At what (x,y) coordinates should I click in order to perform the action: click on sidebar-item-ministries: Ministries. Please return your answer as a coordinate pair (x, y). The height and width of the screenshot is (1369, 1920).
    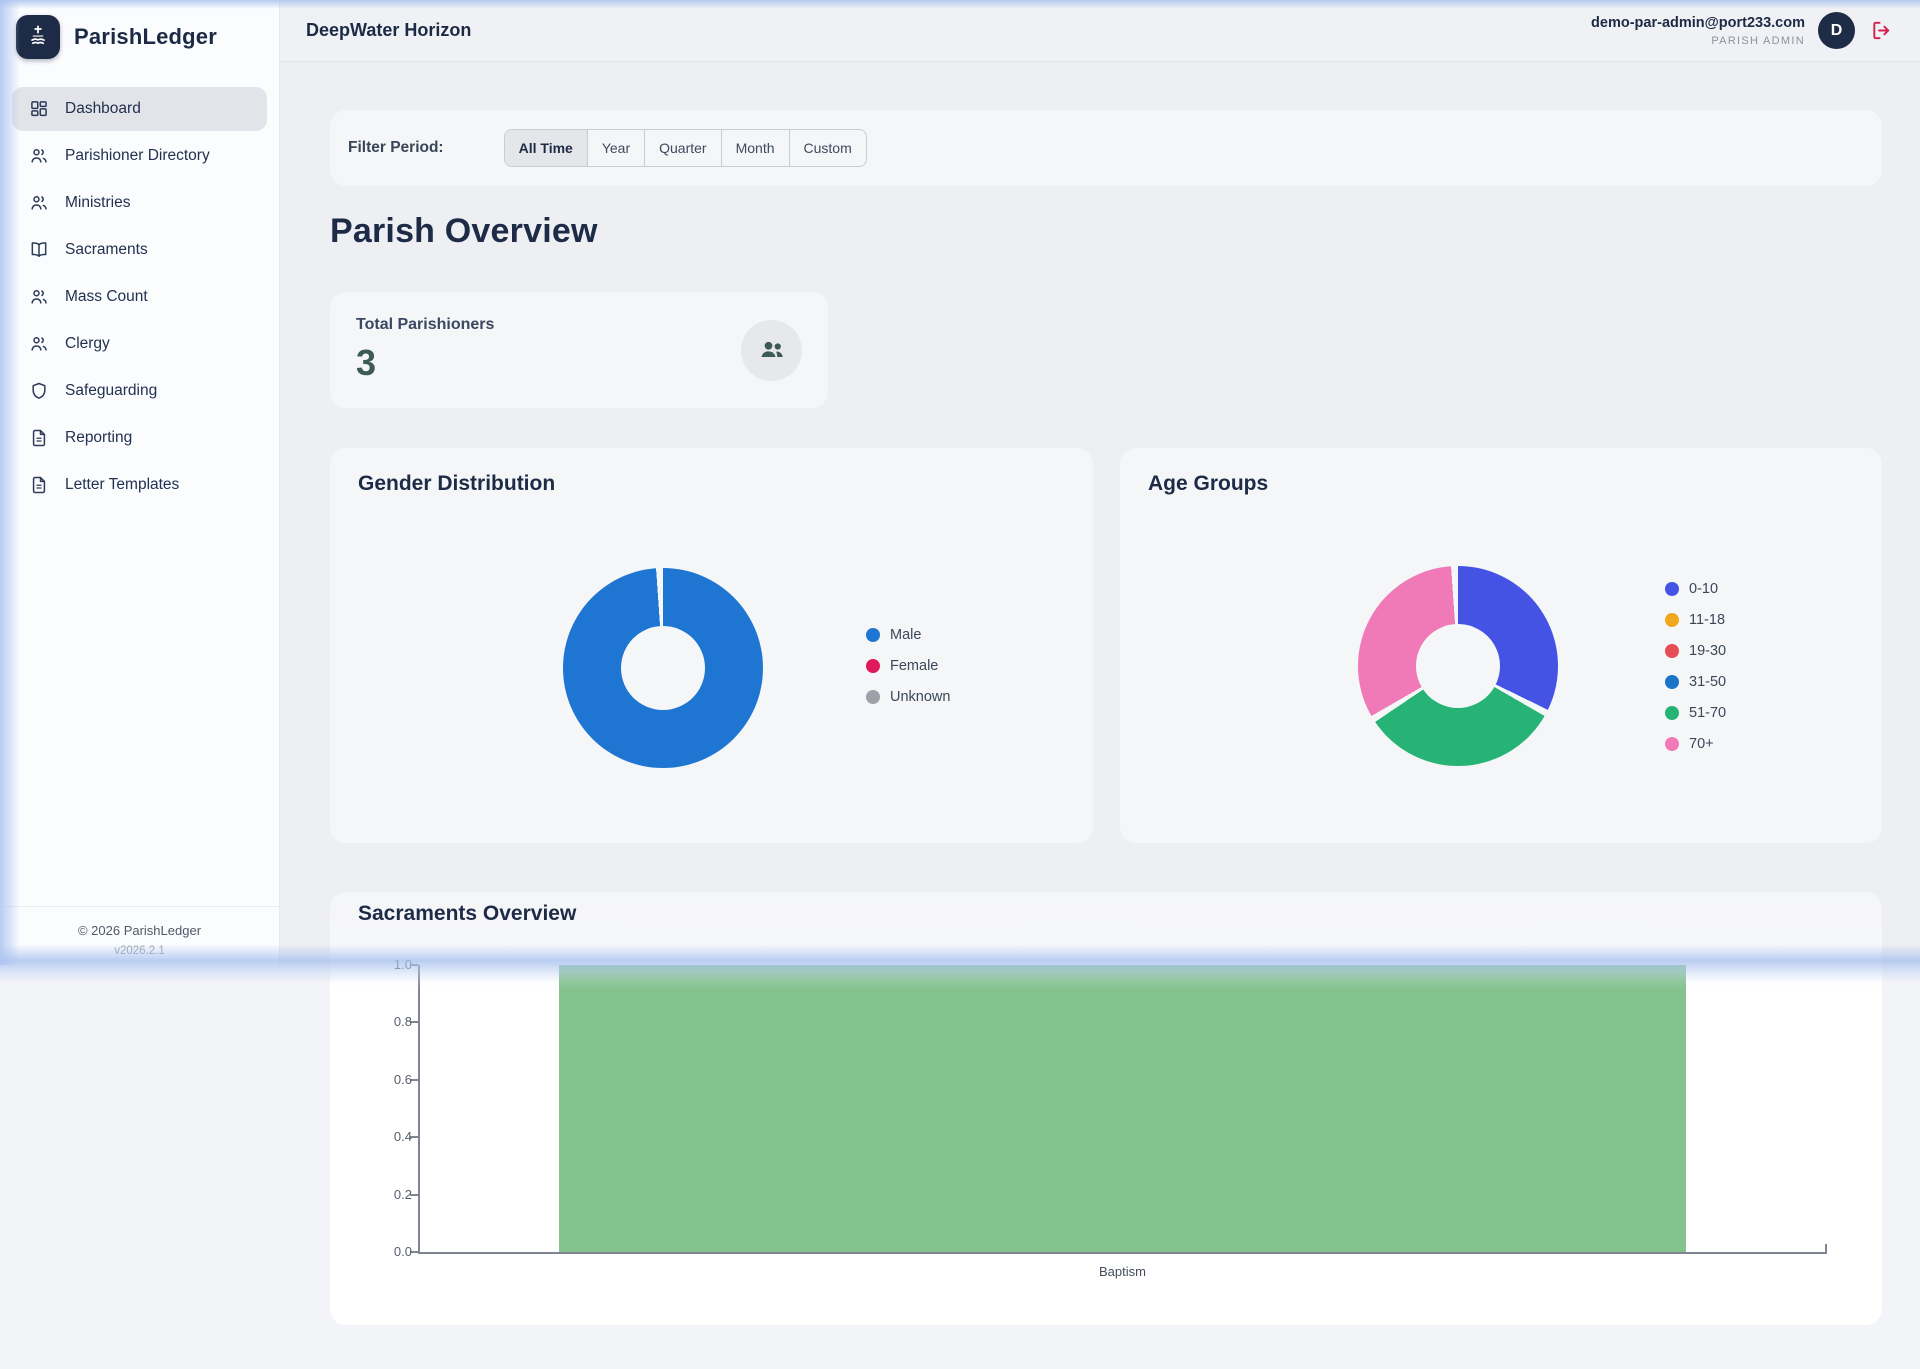
    Looking at the image, I should click on (139, 203).